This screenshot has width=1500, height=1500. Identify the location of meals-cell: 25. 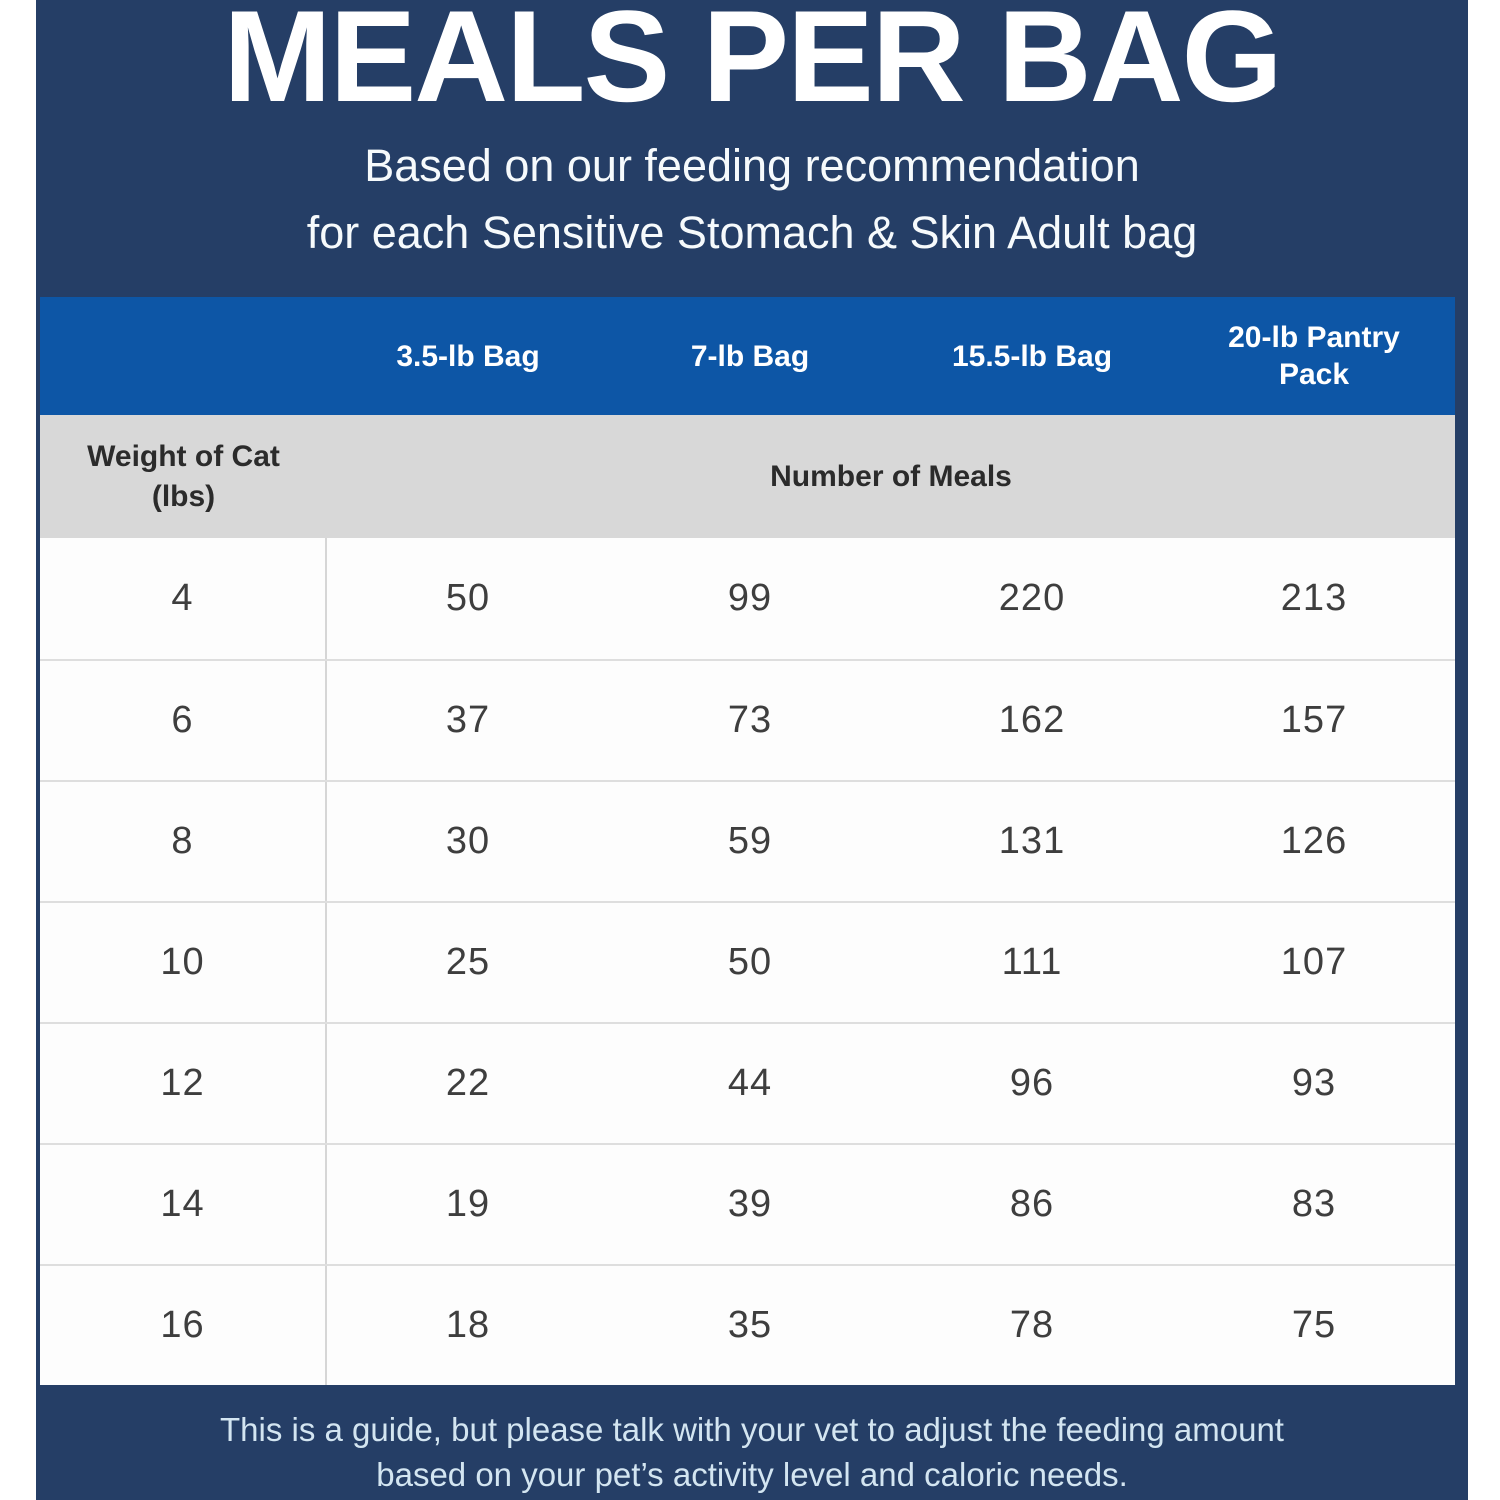
(468, 962).